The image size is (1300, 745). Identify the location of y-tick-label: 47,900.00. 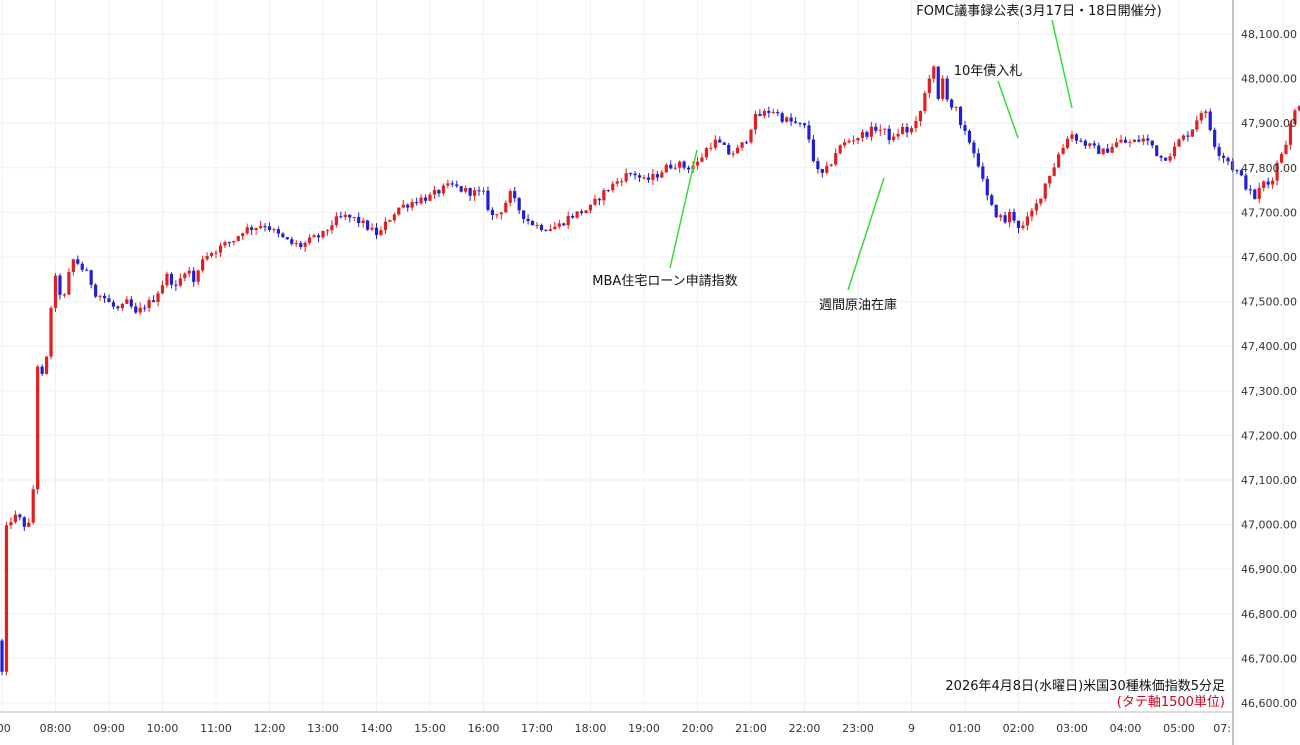
(1269, 123).